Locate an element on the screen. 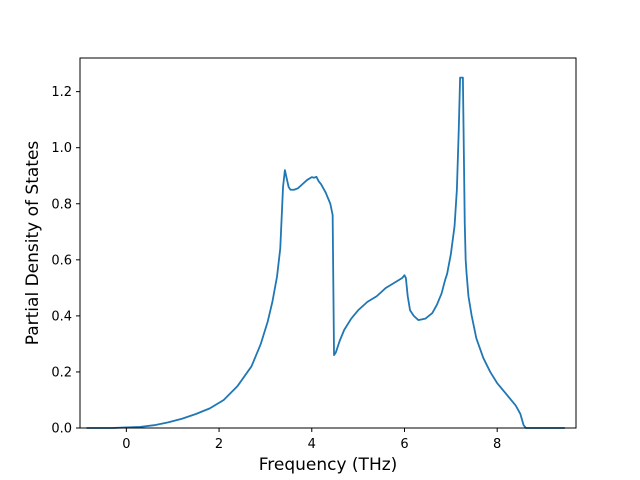 The height and width of the screenshot is (480, 640). x-axis-label: Frequency (THz) is located at coordinates (328, 465).